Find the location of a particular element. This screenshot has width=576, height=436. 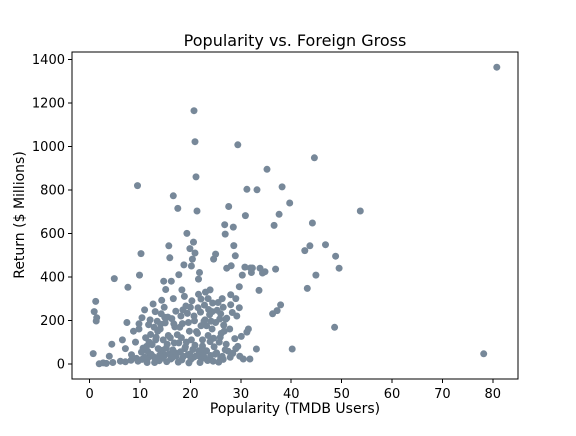

y-tick-label: 400 is located at coordinates (52, 277).